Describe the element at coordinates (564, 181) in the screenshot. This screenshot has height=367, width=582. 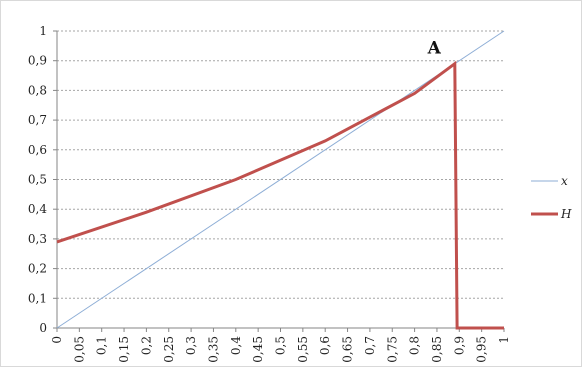
I see `legend-label-x: x` at that location.